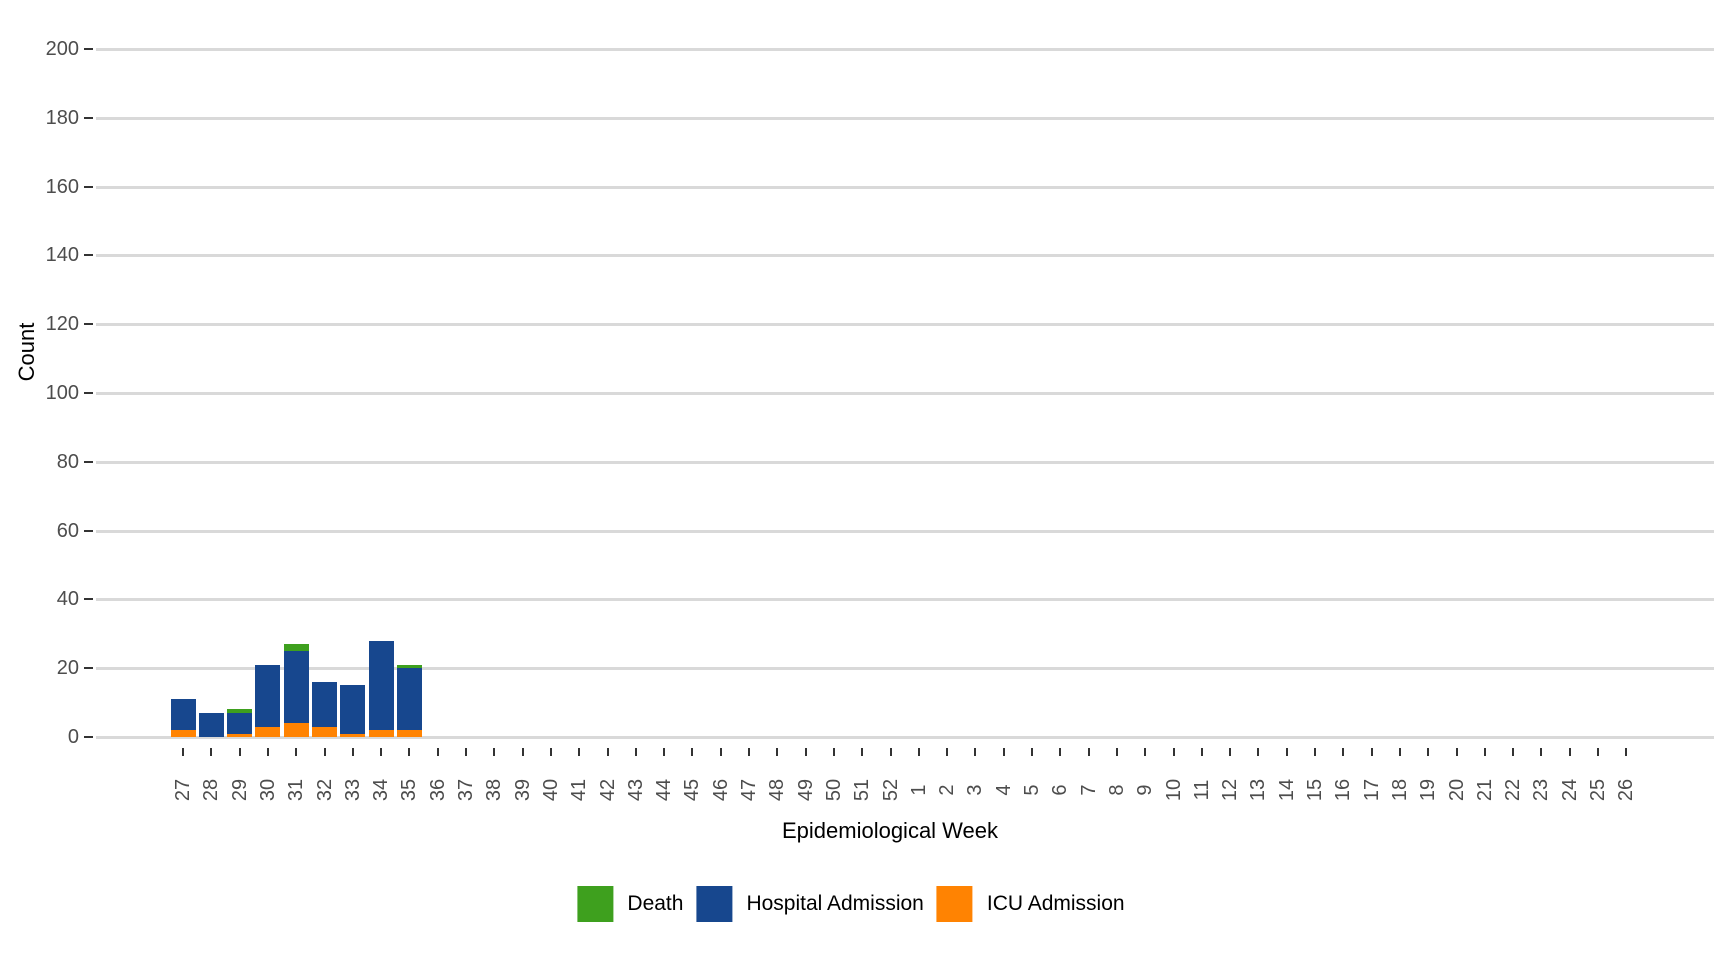 This screenshot has height=960, width=1728. Describe the element at coordinates (62, 186) in the screenshot. I see `y-axis-tick-label: 160` at that location.